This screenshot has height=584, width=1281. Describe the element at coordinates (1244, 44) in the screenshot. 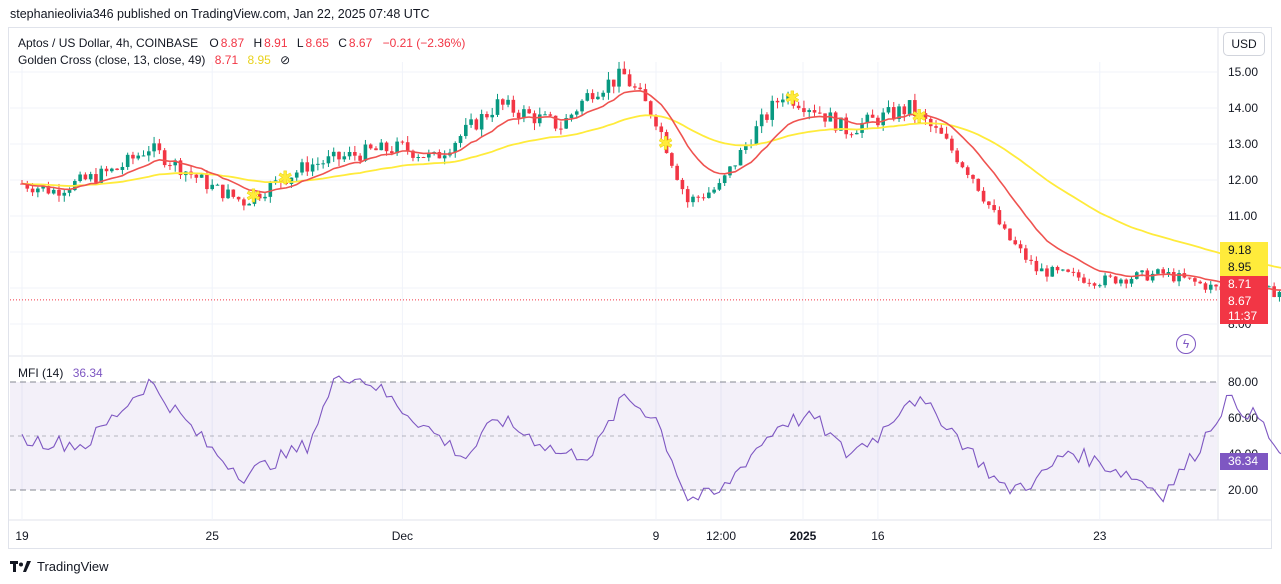

I see `currency-button: USD` at that location.